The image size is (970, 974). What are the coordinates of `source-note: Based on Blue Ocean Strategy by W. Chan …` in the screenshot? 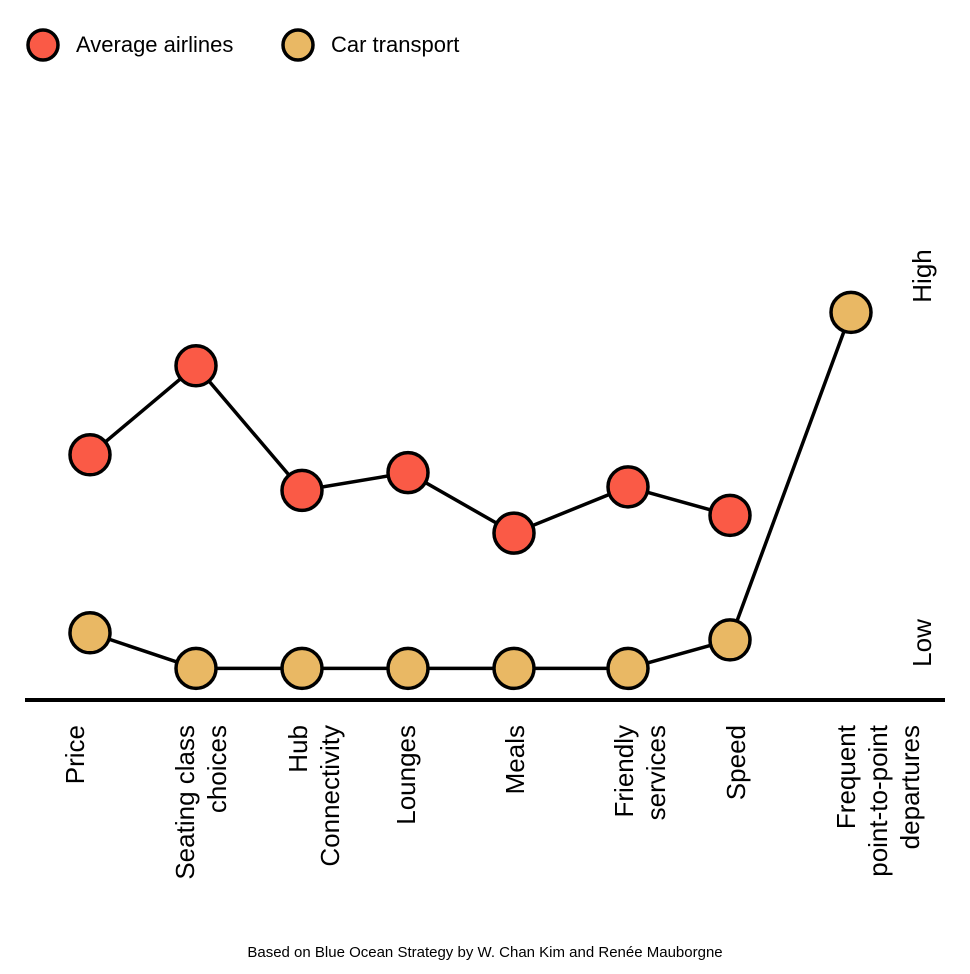 It's located at (484, 952).